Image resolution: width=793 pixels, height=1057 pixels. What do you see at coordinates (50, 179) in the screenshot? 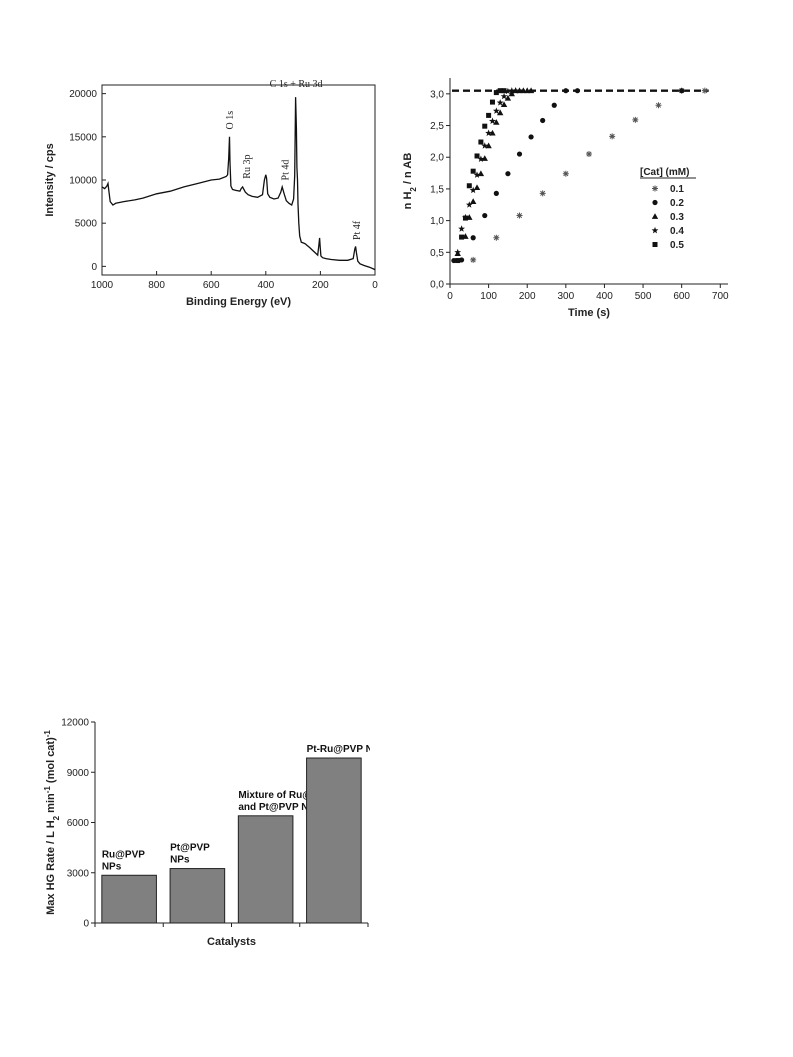
I see `y-axis-label: Intensity / cps` at bounding box center [50, 179].